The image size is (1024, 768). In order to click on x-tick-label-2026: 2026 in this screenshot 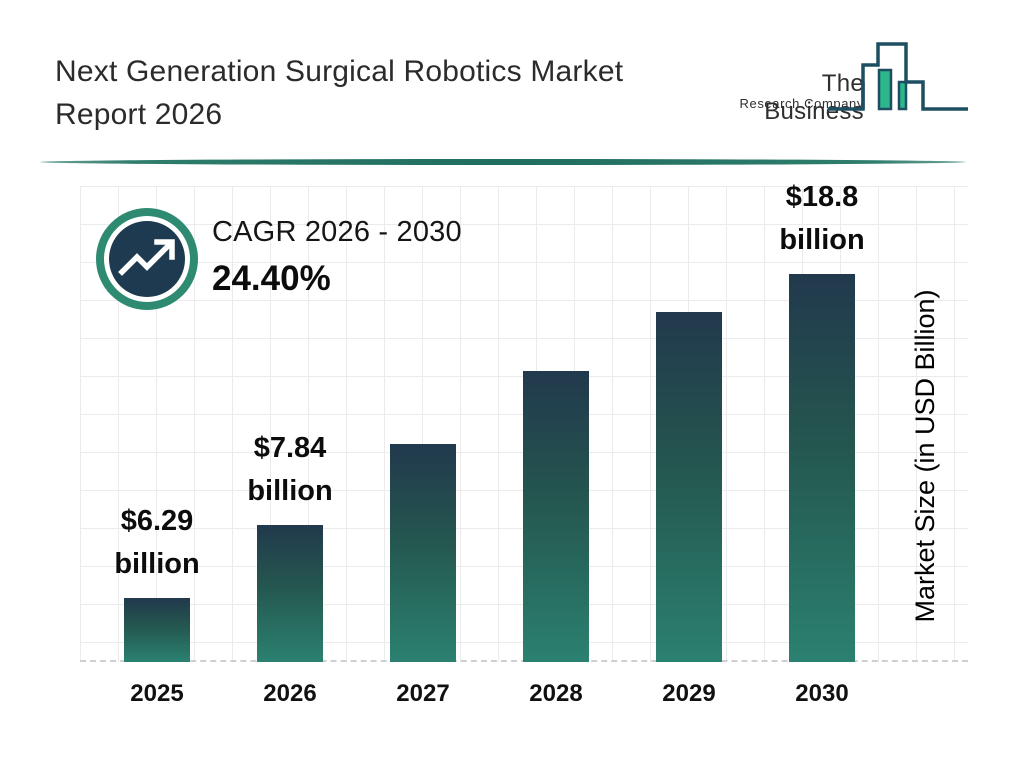, I will do `click(290, 693)`.